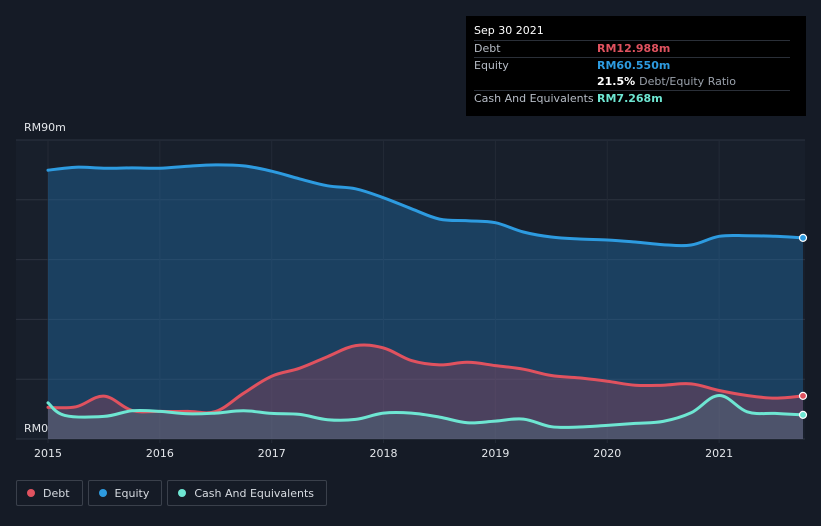 The width and height of the screenshot is (821, 526). I want to click on tooltip-debt-row: Debt RM12.988m, so click(632, 48).